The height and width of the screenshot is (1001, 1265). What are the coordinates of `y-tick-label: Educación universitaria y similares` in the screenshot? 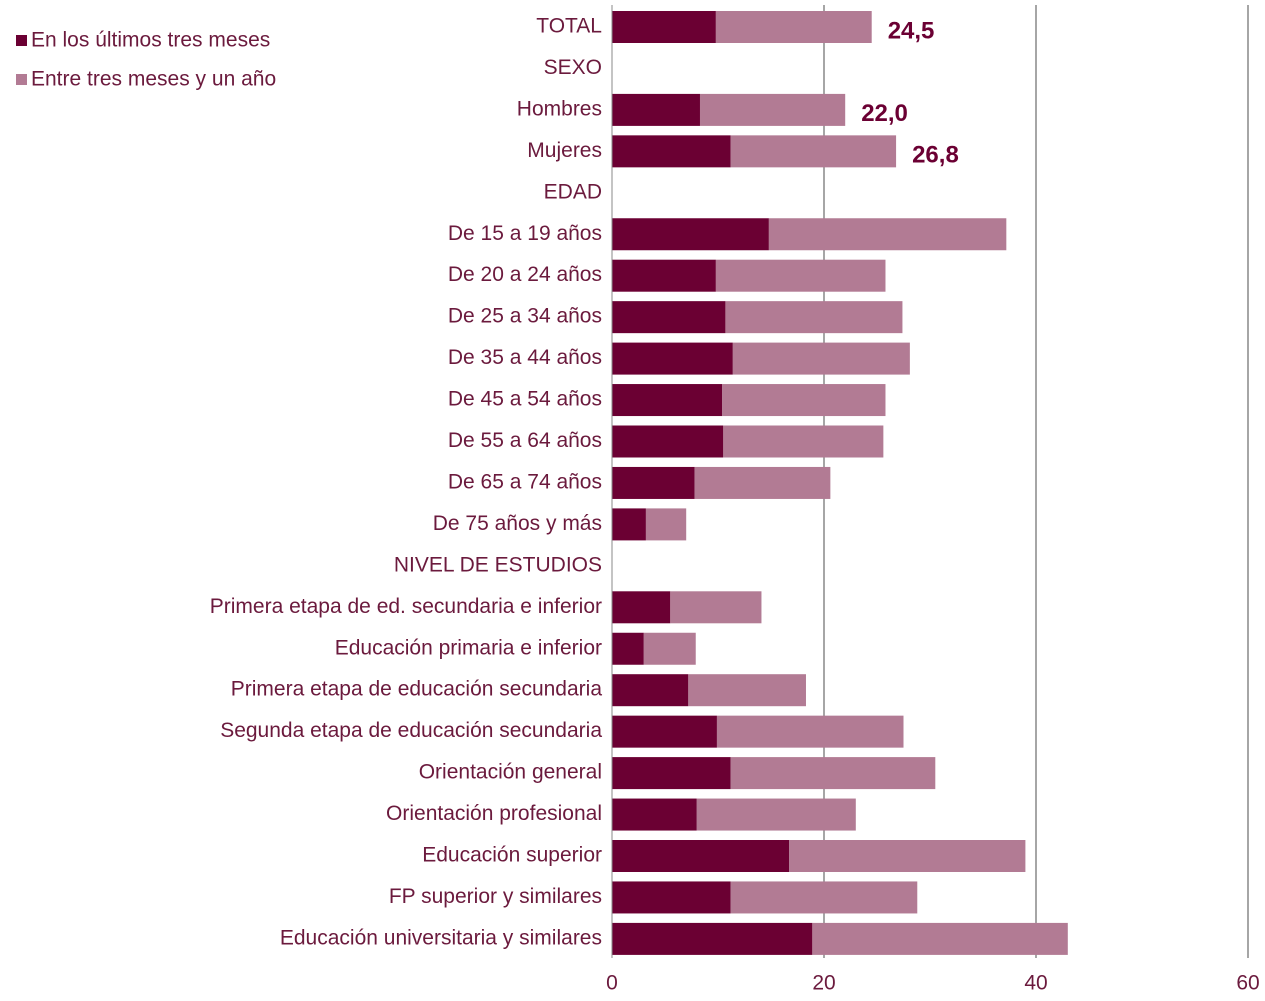 It's located at (441, 937).